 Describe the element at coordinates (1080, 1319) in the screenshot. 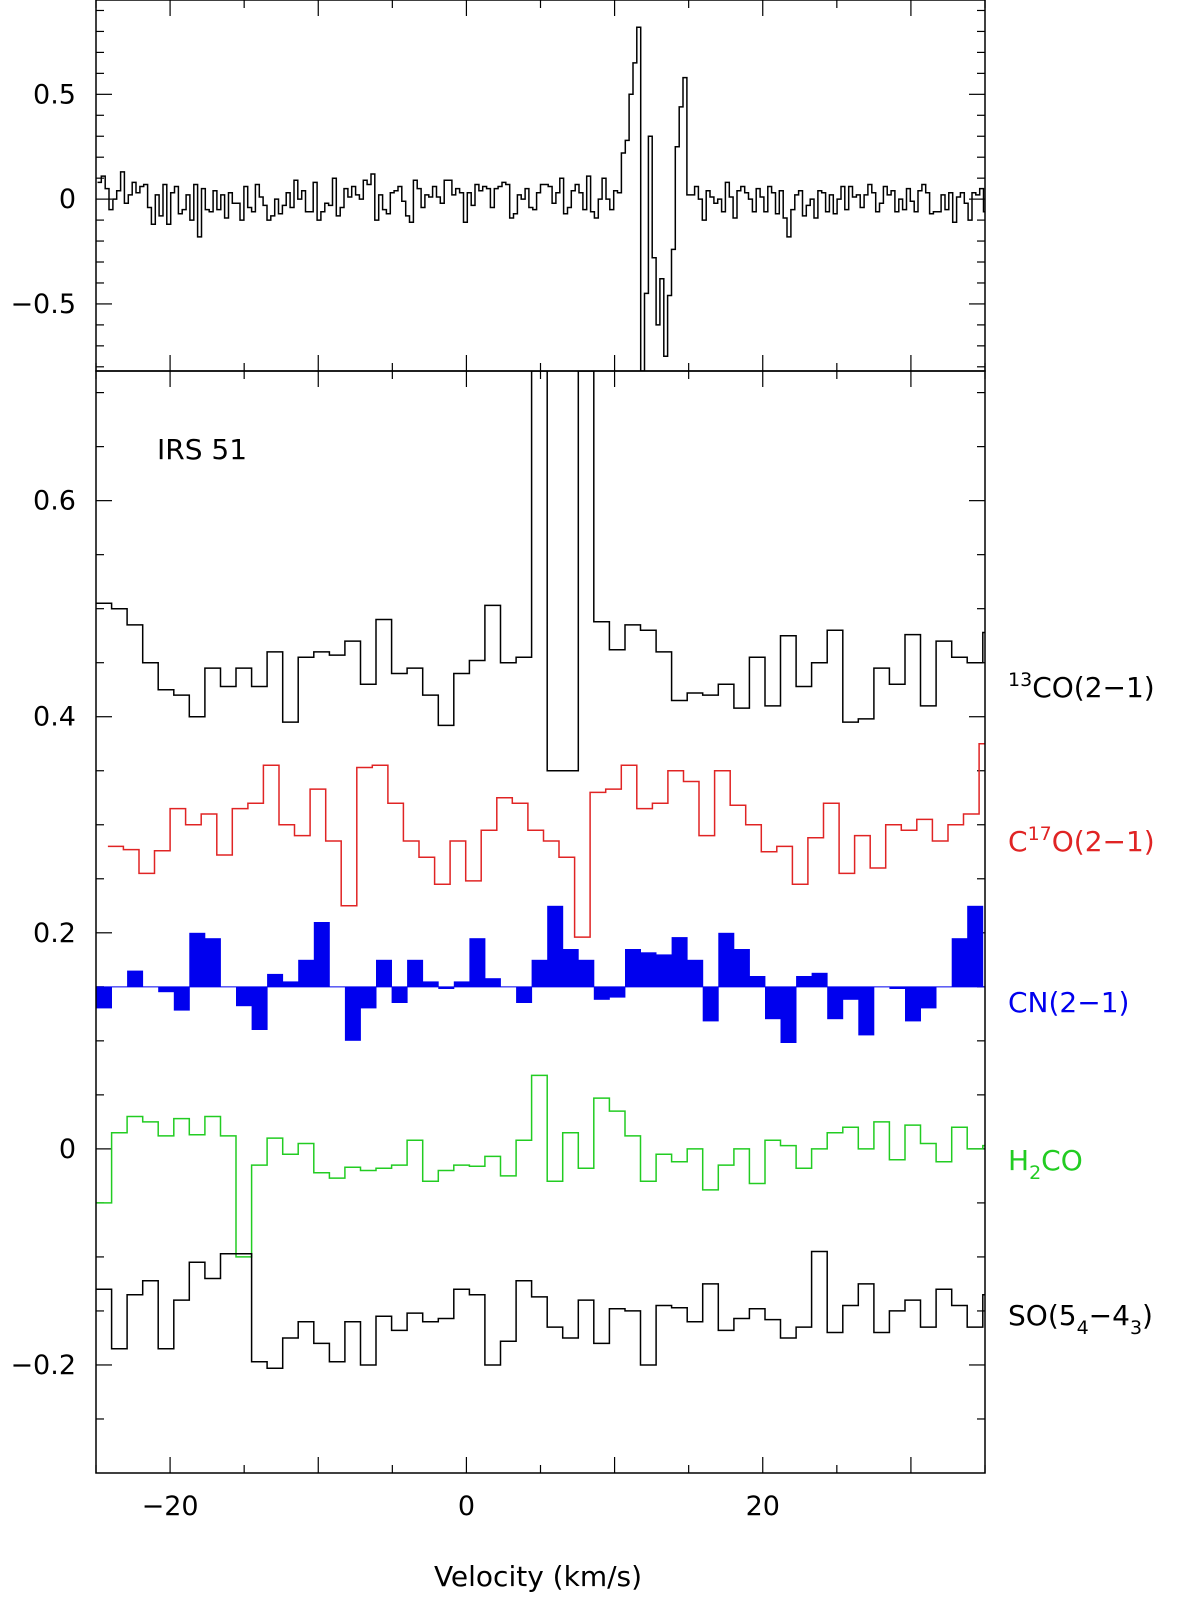

I see `species-label: SO(54−43)` at that location.